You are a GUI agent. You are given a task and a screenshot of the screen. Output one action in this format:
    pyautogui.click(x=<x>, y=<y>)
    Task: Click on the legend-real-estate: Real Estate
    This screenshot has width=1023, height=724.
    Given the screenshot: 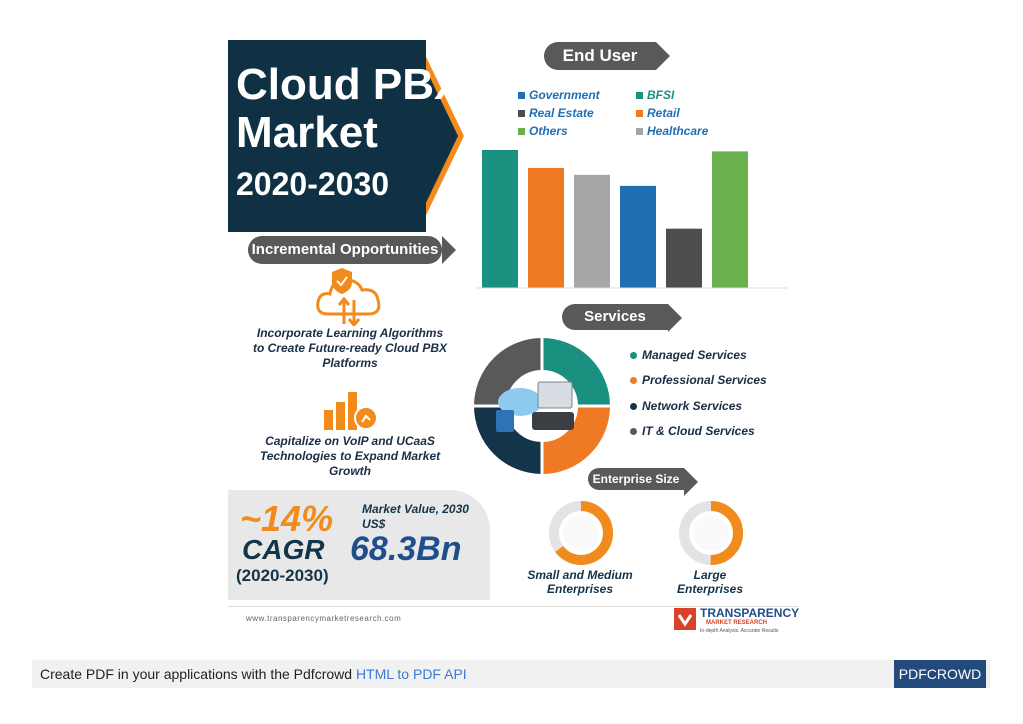 What is the action you would take?
    pyautogui.click(x=556, y=113)
    